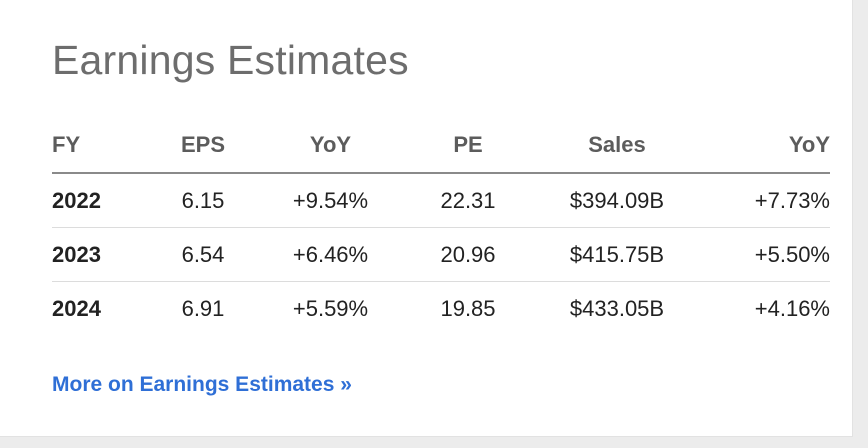 This screenshot has height=448, width=868. Describe the element at coordinates (765, 254) in the screenshot. I see `cell-sales-yoy: +5.50%` at that location.